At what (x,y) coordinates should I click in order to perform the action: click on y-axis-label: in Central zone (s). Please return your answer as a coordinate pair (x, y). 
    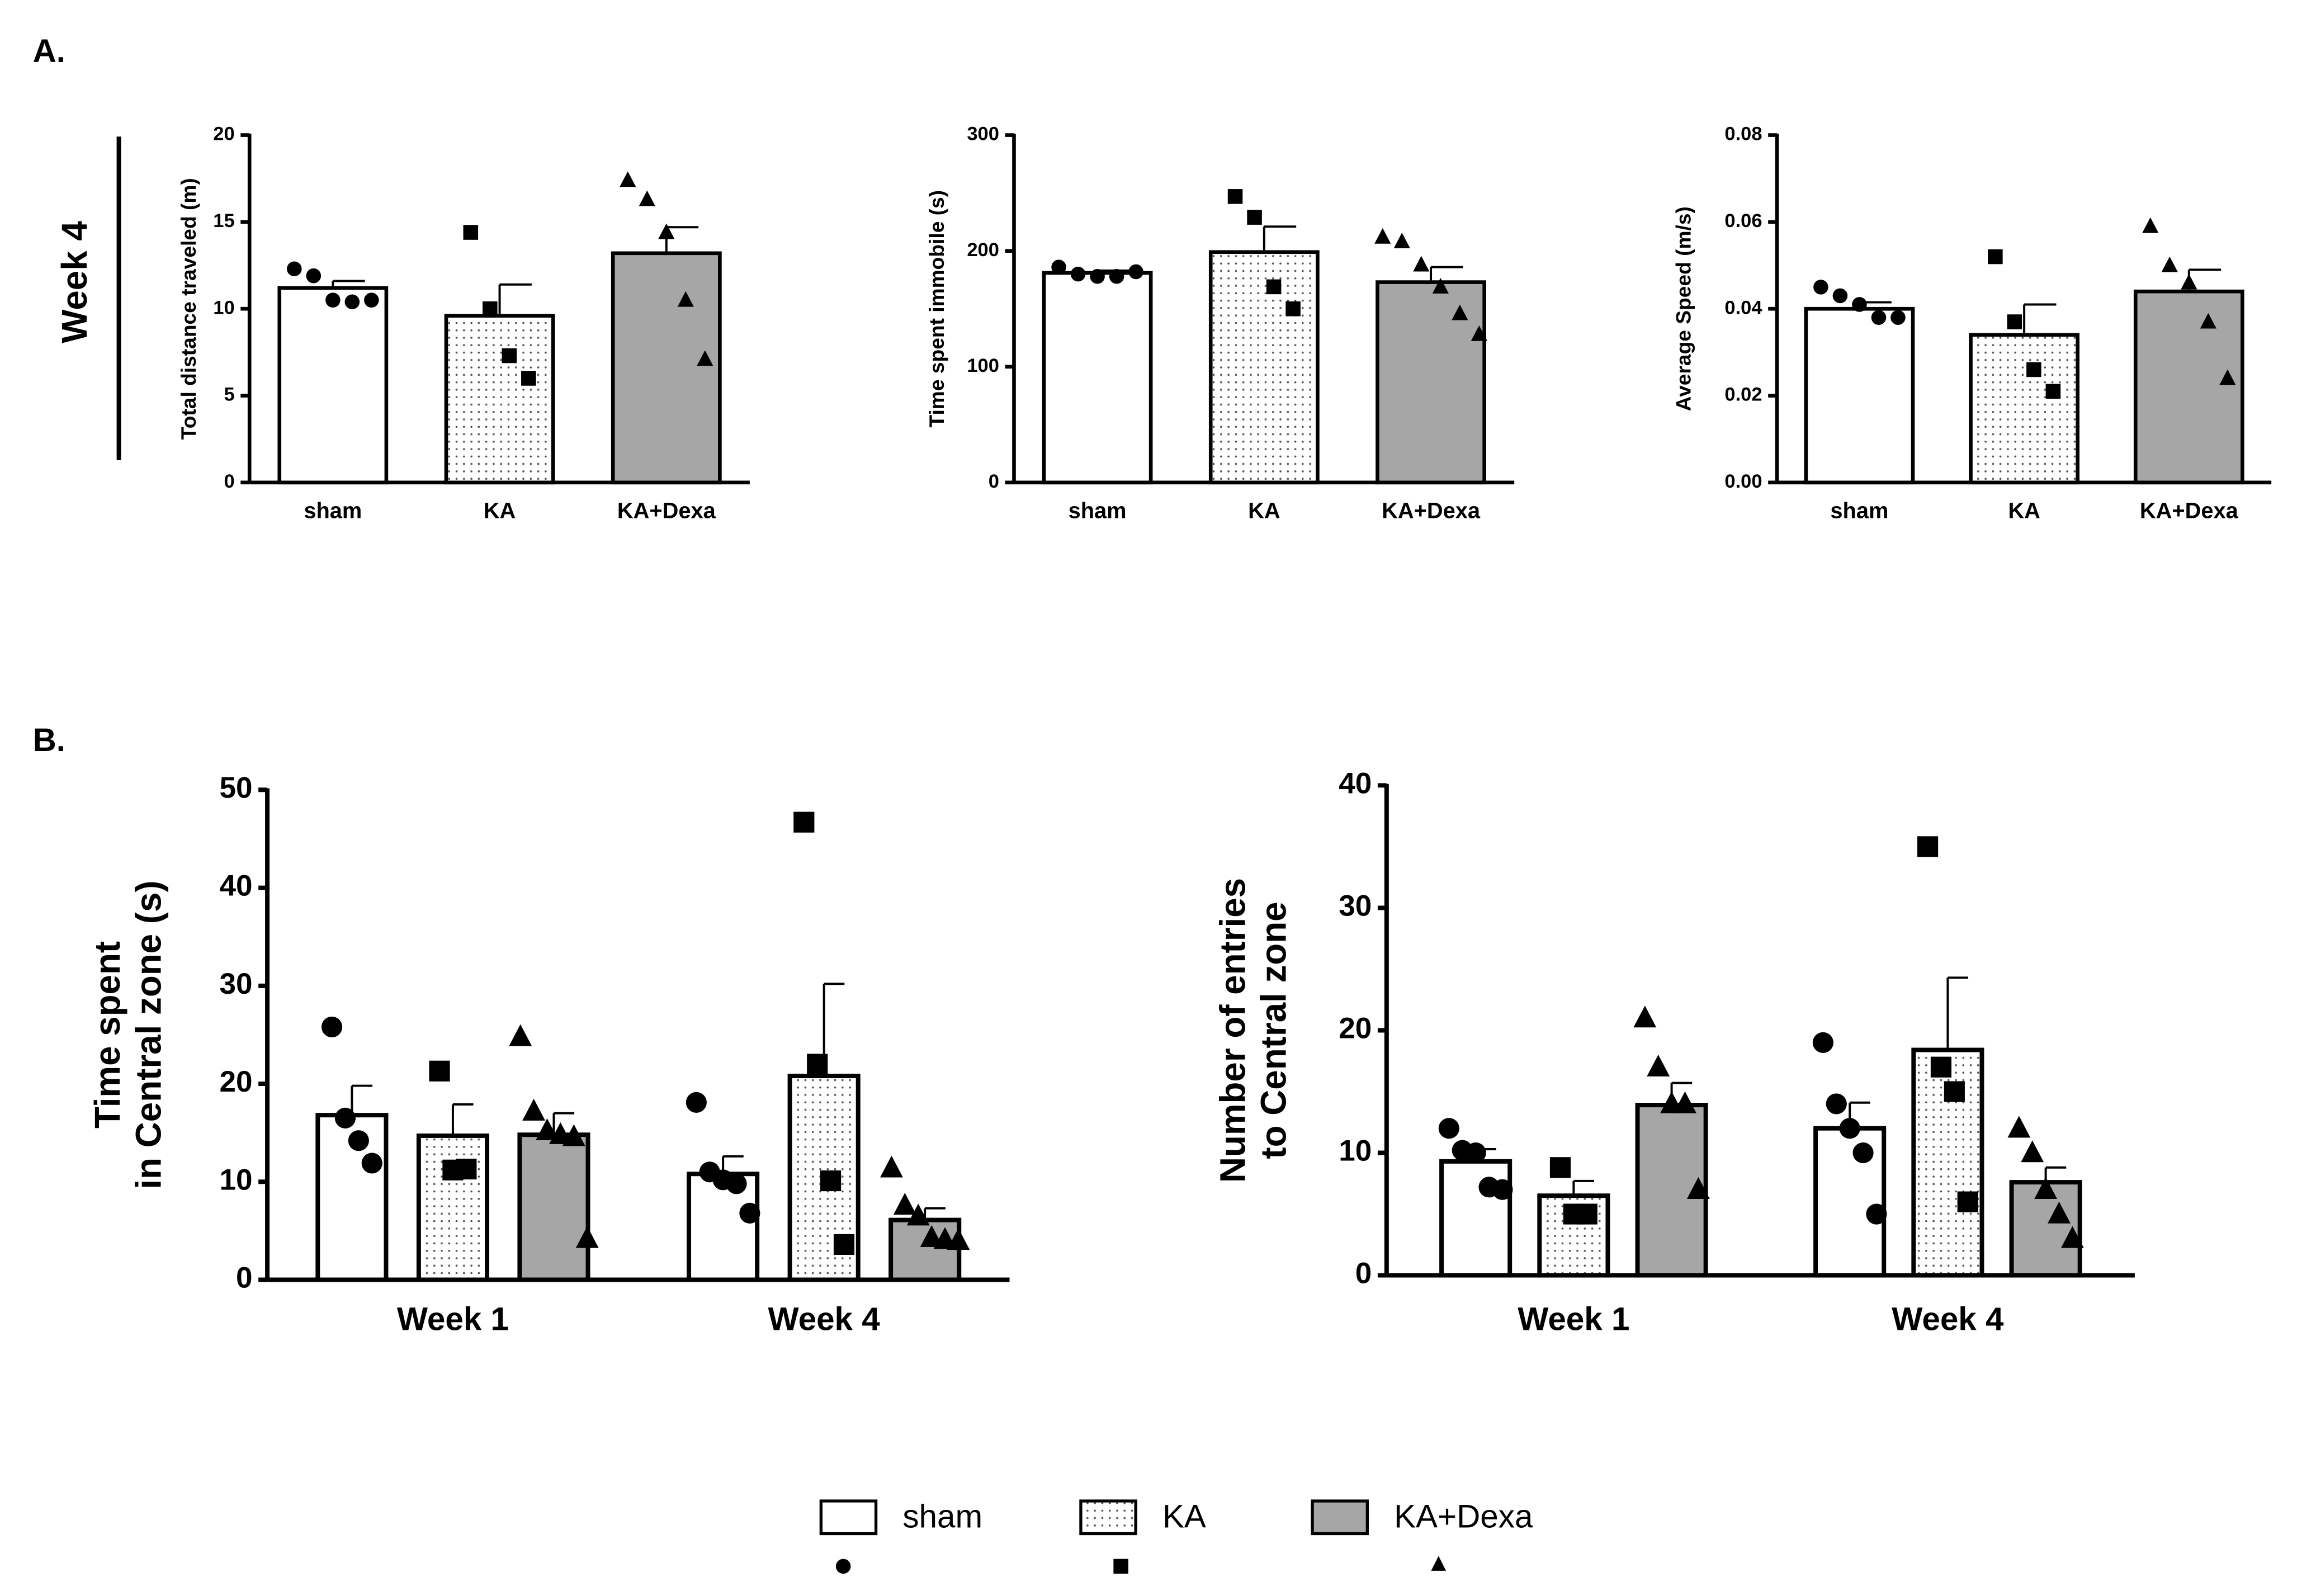
    Looking at the image, I should click on (148, 1034).